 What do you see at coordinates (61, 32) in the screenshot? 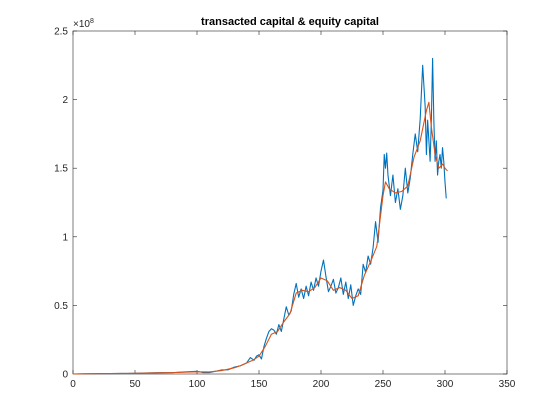
I see `y-tick-label: 2.5` at bounding box center [61, 32].